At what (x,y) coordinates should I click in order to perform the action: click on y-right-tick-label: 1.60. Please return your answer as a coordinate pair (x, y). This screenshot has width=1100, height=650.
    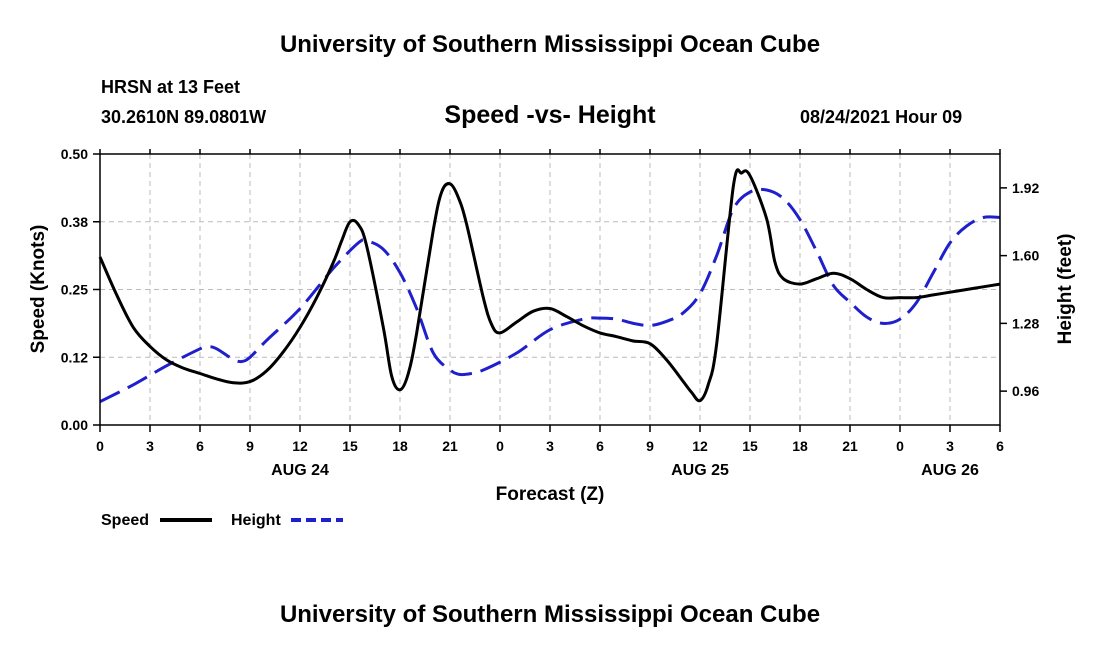
    Looking at the image, I should click on (1025, 256).